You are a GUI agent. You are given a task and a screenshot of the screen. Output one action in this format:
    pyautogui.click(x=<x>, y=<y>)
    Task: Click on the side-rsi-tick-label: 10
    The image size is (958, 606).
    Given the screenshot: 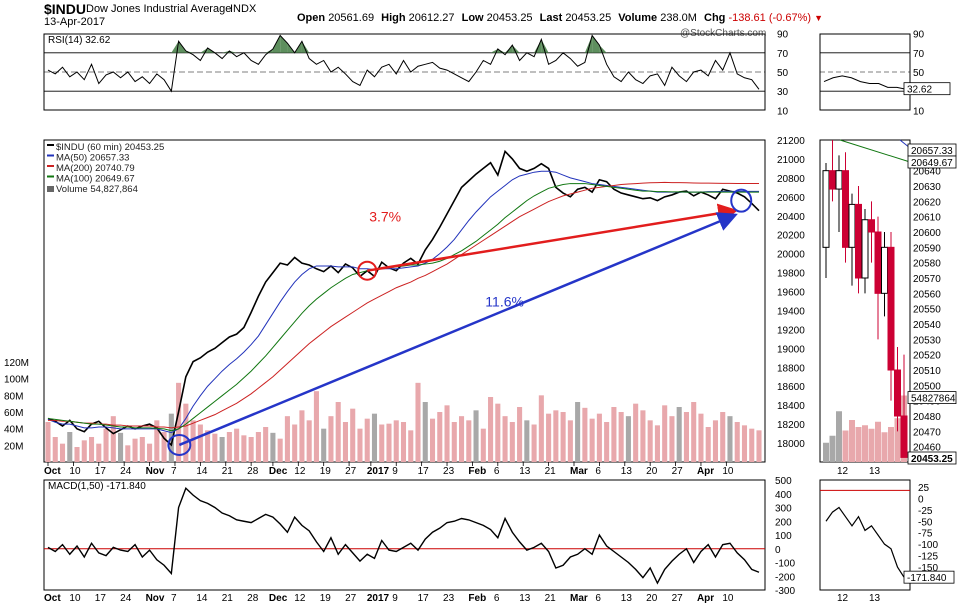 What is the action you would take?
    pyautogui.click(x=919, y=111)
    